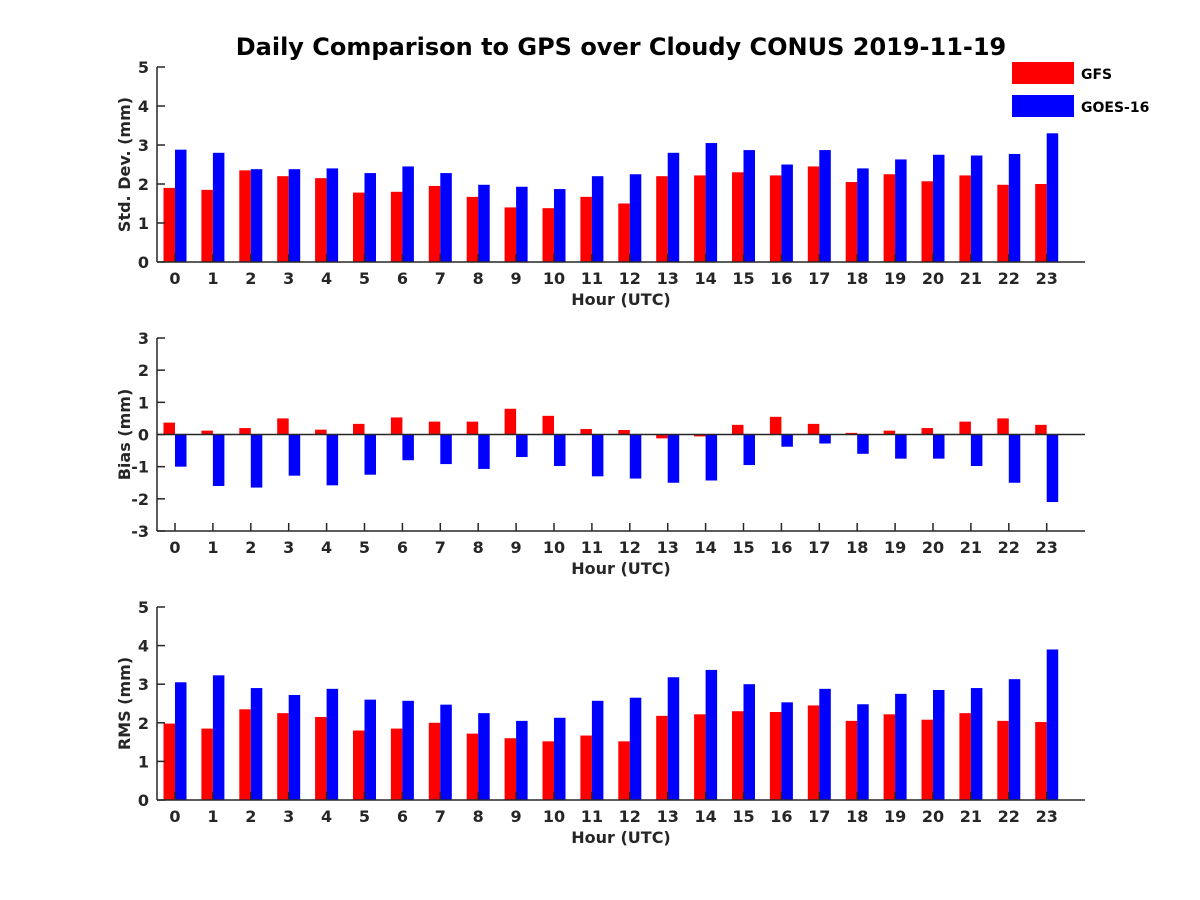 This screenshot has height=900, width=1200. I want to click on legend: GFS GOES-16, so click(1080, 89).